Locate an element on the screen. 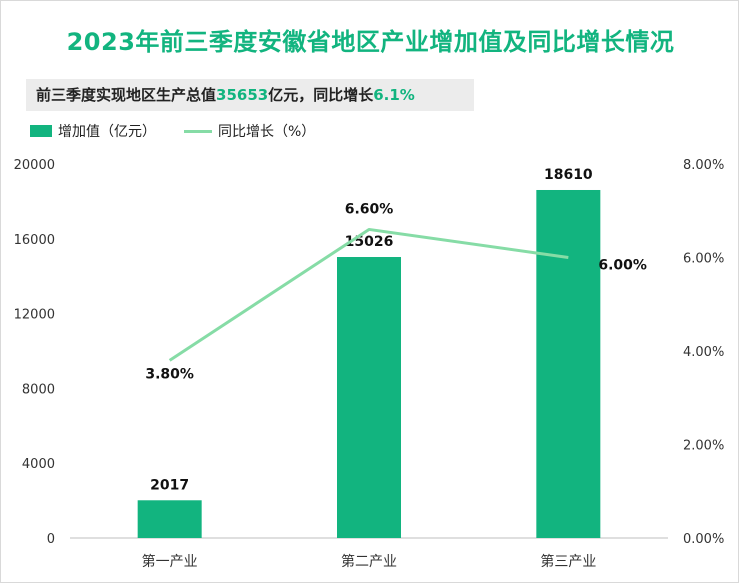 Image resolution: width=741 pixels, height=585 pixels. bar-value-label: 18610 is located at coordinates (568, 175).